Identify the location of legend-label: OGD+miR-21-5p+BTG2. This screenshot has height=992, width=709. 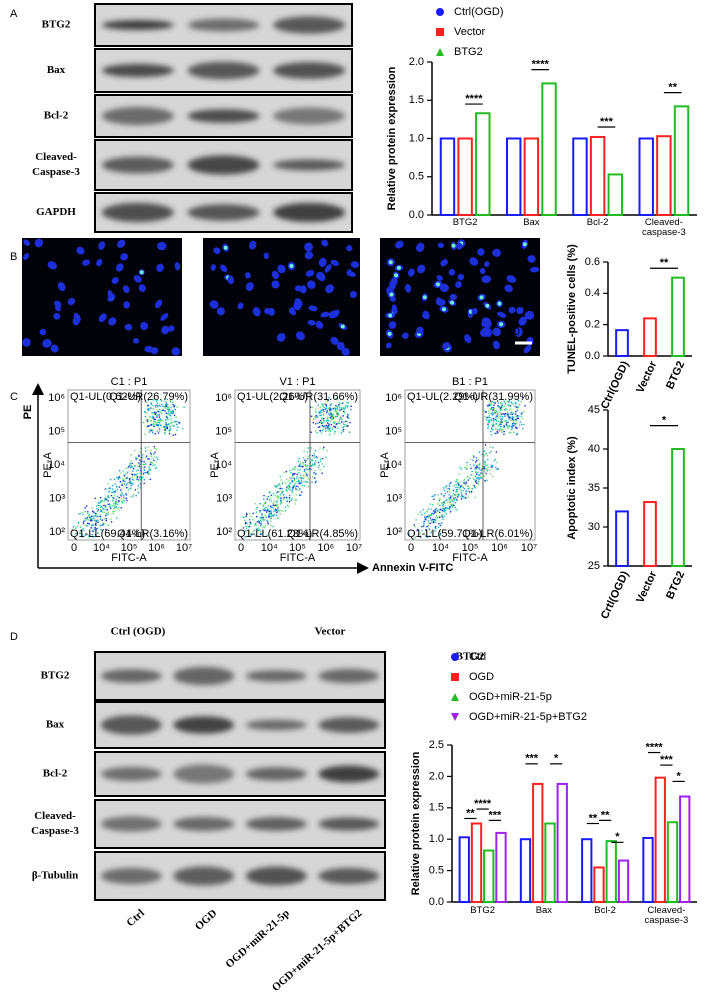
(528, 717).